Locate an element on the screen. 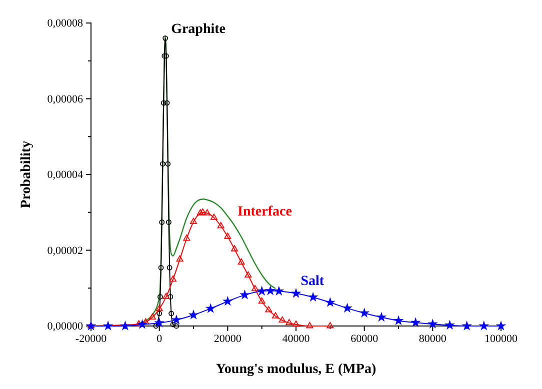 Image resolution: width=542 pixels, height=389 pixels. x-tick-label: -20000 is located at coordinates (91, 338).